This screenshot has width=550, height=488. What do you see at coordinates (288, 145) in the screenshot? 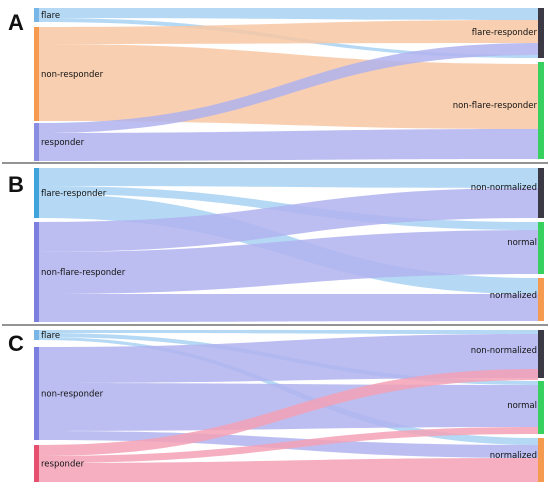
I see `flow-responder-to-non-flare-responder` at bounding box center [288, 145].